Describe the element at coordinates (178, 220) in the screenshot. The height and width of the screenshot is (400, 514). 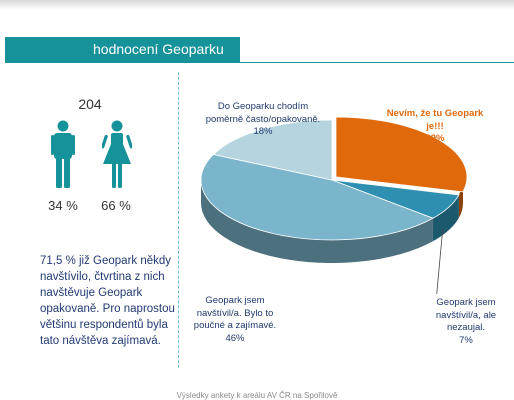
I see `column-divider` at that location.